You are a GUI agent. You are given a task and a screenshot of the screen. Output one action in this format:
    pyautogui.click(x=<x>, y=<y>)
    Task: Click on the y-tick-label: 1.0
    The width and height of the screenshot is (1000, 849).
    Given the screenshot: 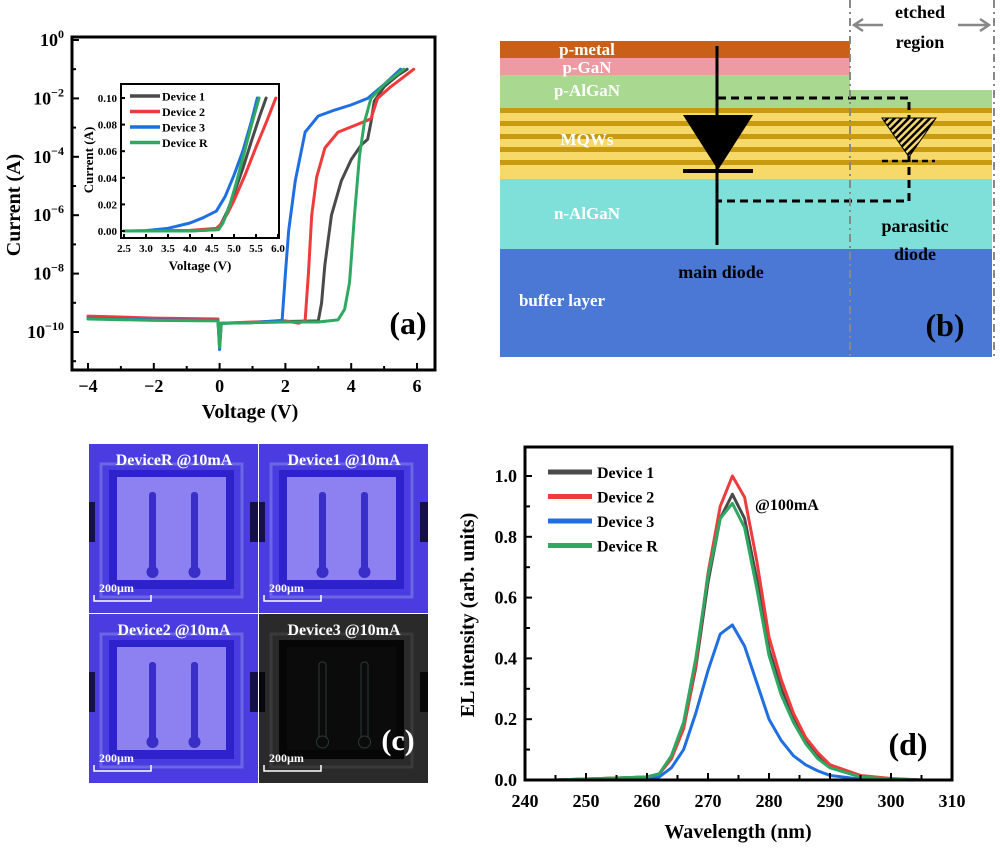 What is the action you would take?
    pyautogui.click(x=506, y=476)
    